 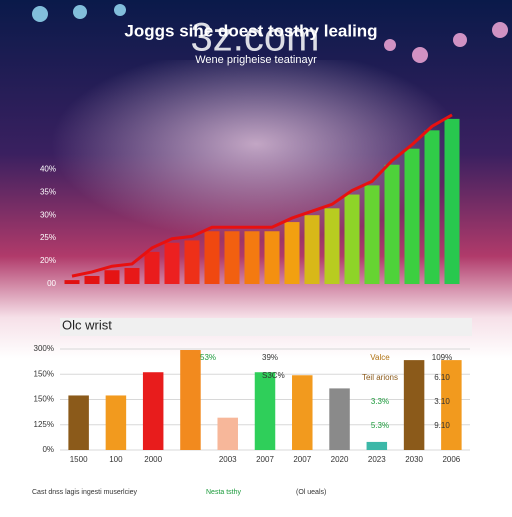 I want to click on x-tick-label: 2020, so click(x=340, y=459).